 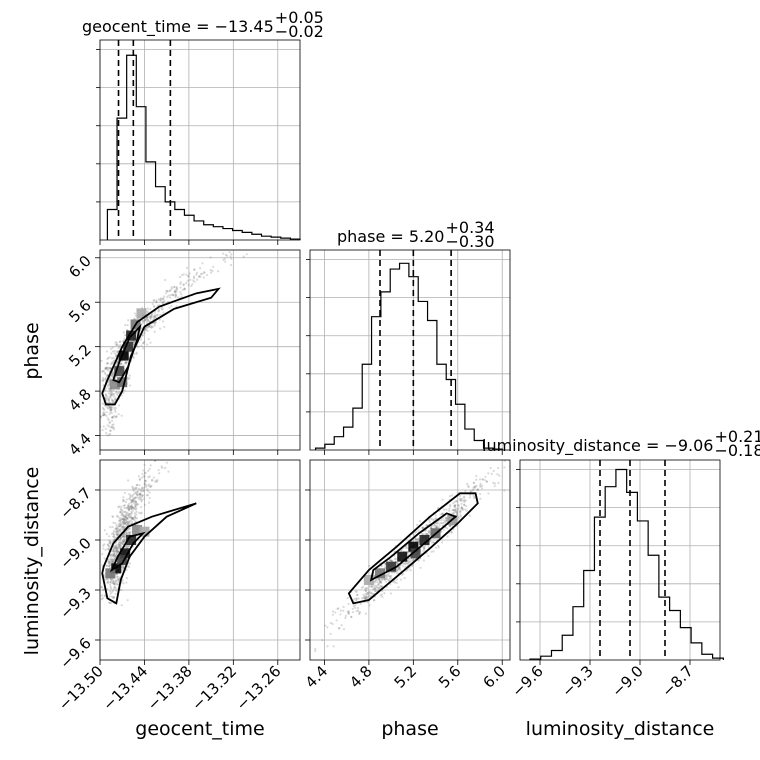 I want to click on y-tick-label: 4.4, so click(x=80, y=445).